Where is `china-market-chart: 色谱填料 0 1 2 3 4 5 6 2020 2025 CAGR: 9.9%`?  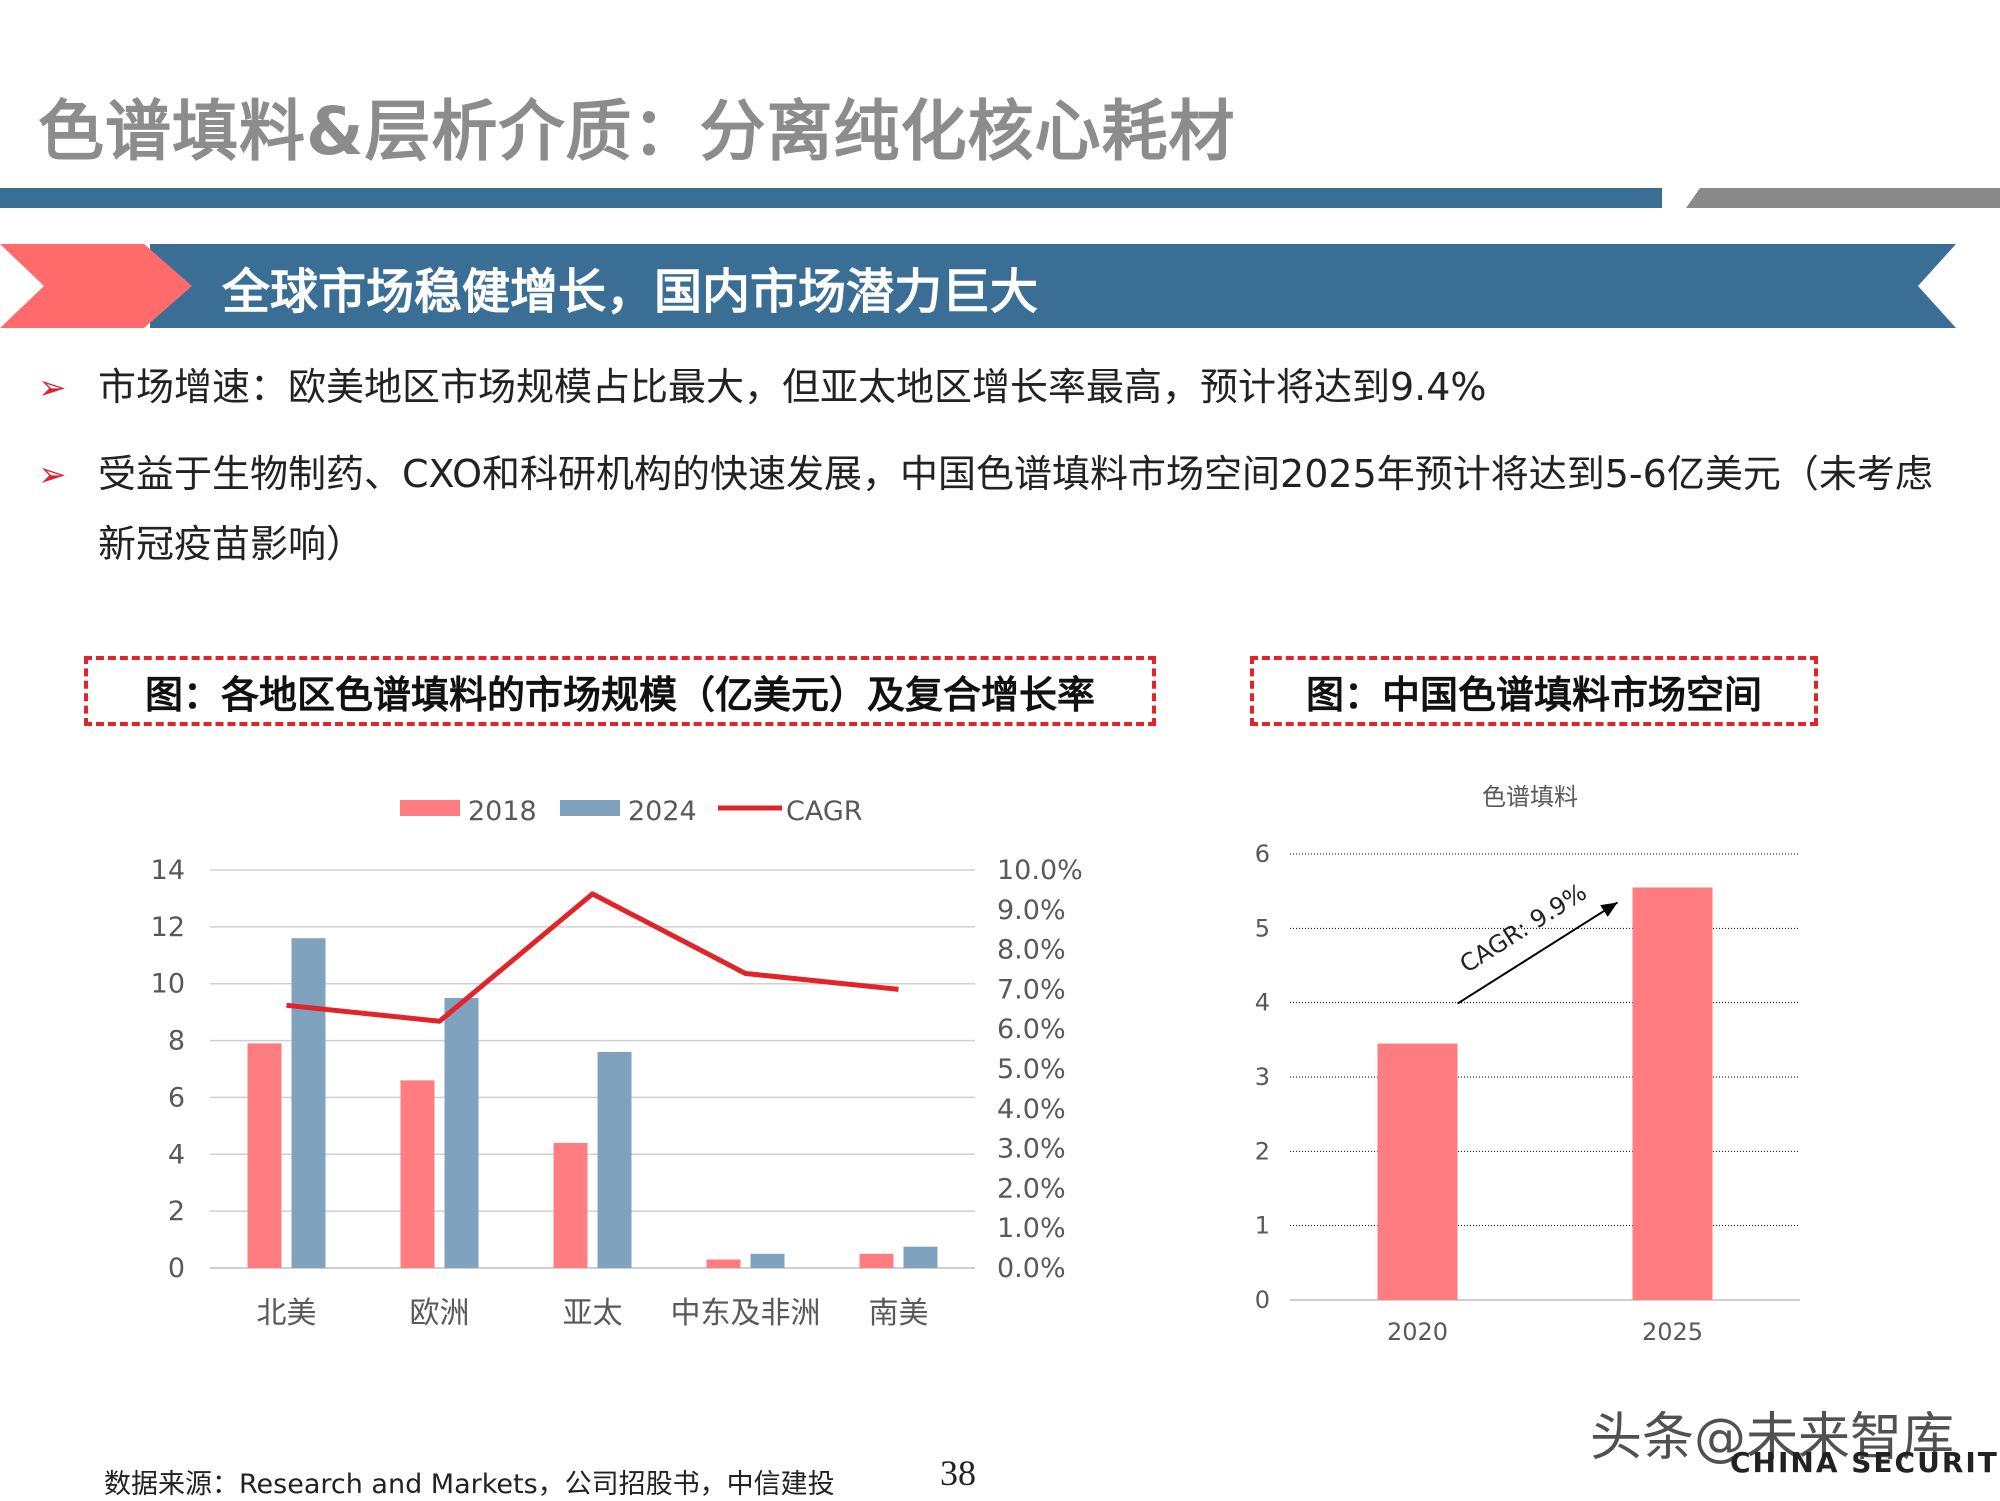 china-market-chart: 色谱填料 0 1 2 3 4 5 6 2020 2025 CAGR: 9.9% is located at coordinates (1527, 1064).